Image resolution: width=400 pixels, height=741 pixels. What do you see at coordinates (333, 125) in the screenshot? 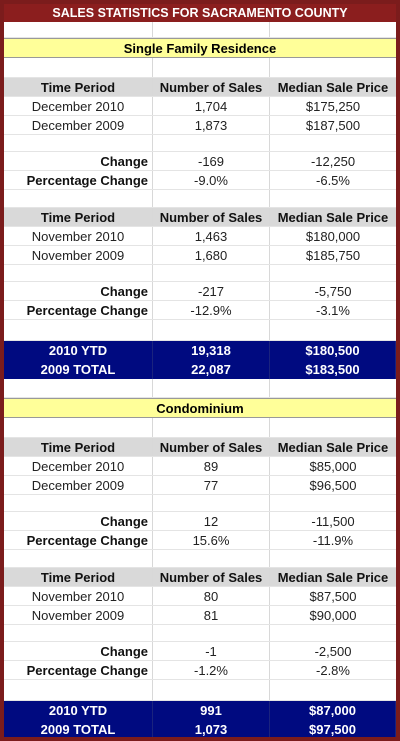
I see `cell: $187,500` at bounding box center [333, 125].